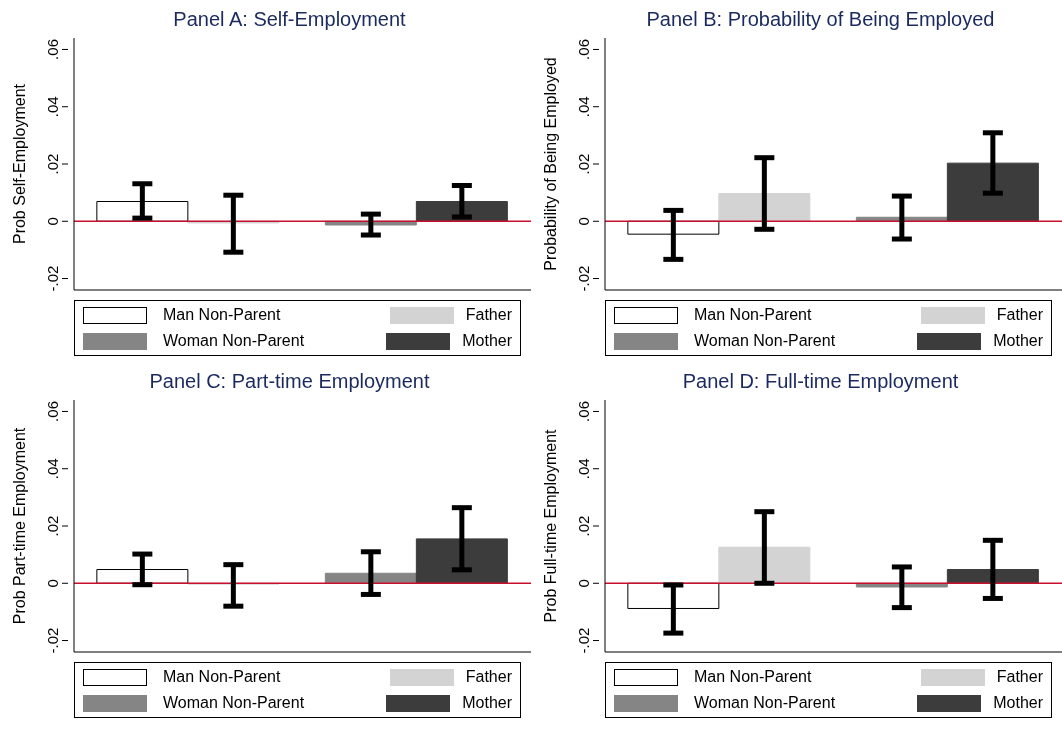 The image size is (1062, 745). What do you see at coordinates (820, 20) in the screenshot?
I see `chart-title: Panel B: Probability of Being Employed` at bounding box center [820, 20].